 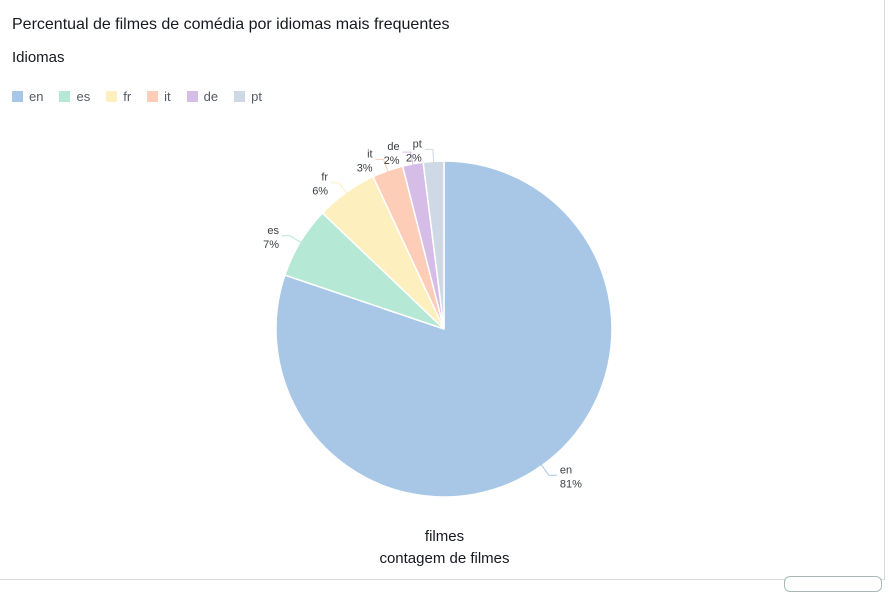 I want to click on slice-category-label-de: de, so click(x=393, y=147).